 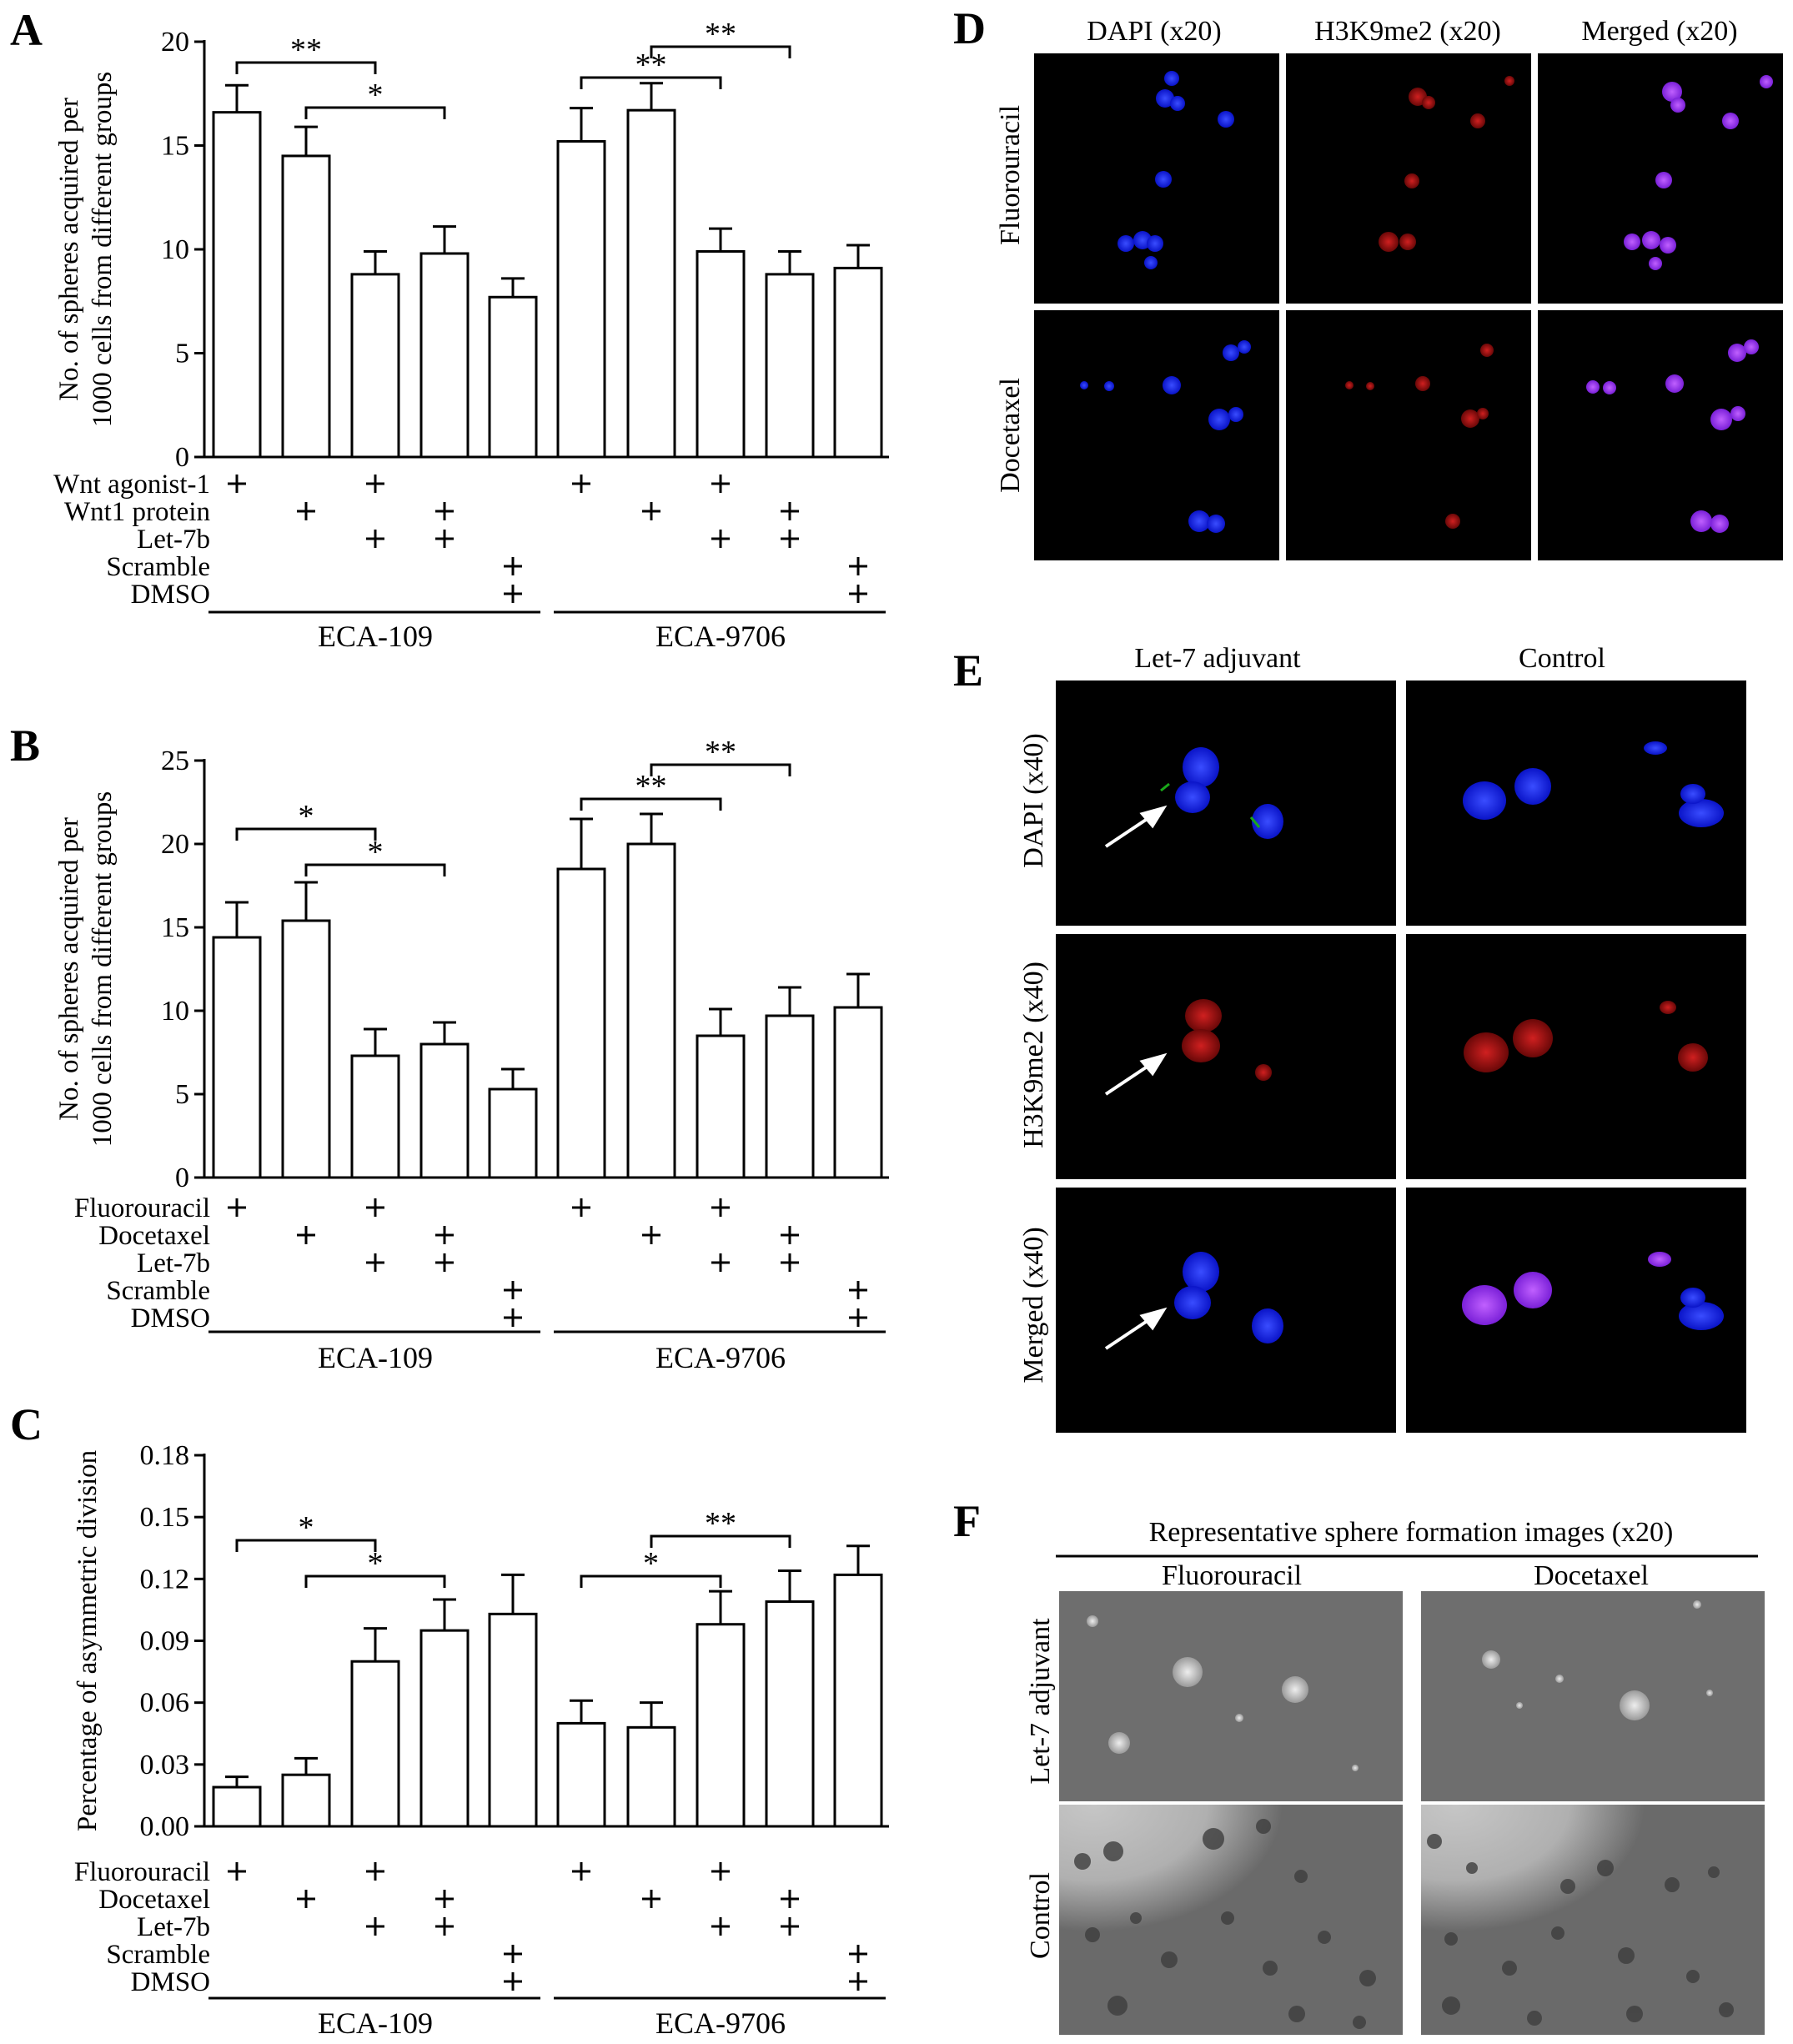 What do you see at coordinates (165, 1765) in the screenshot?
I see `y-tick-label: 0.03` at bounding box center [165, 1765].